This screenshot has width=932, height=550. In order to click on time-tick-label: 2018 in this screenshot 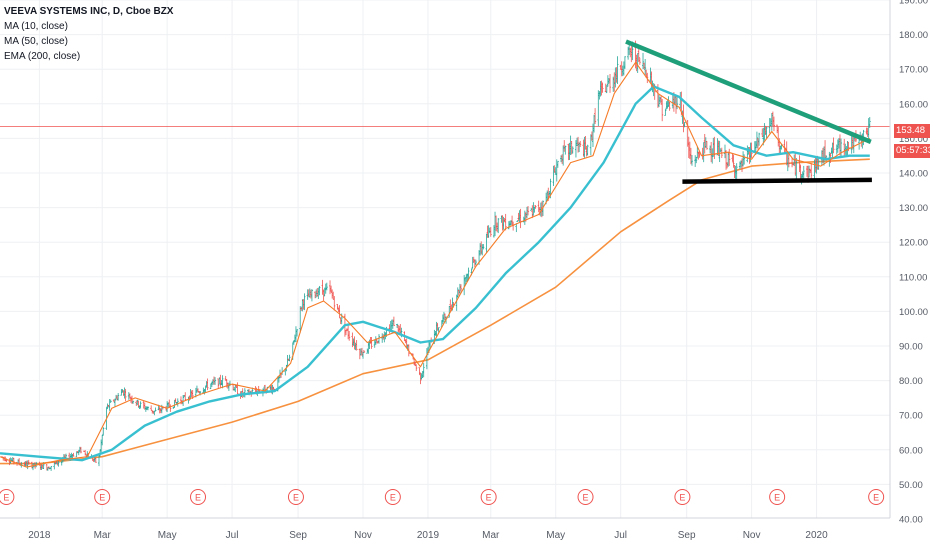, I will do `click(39, 535)`.